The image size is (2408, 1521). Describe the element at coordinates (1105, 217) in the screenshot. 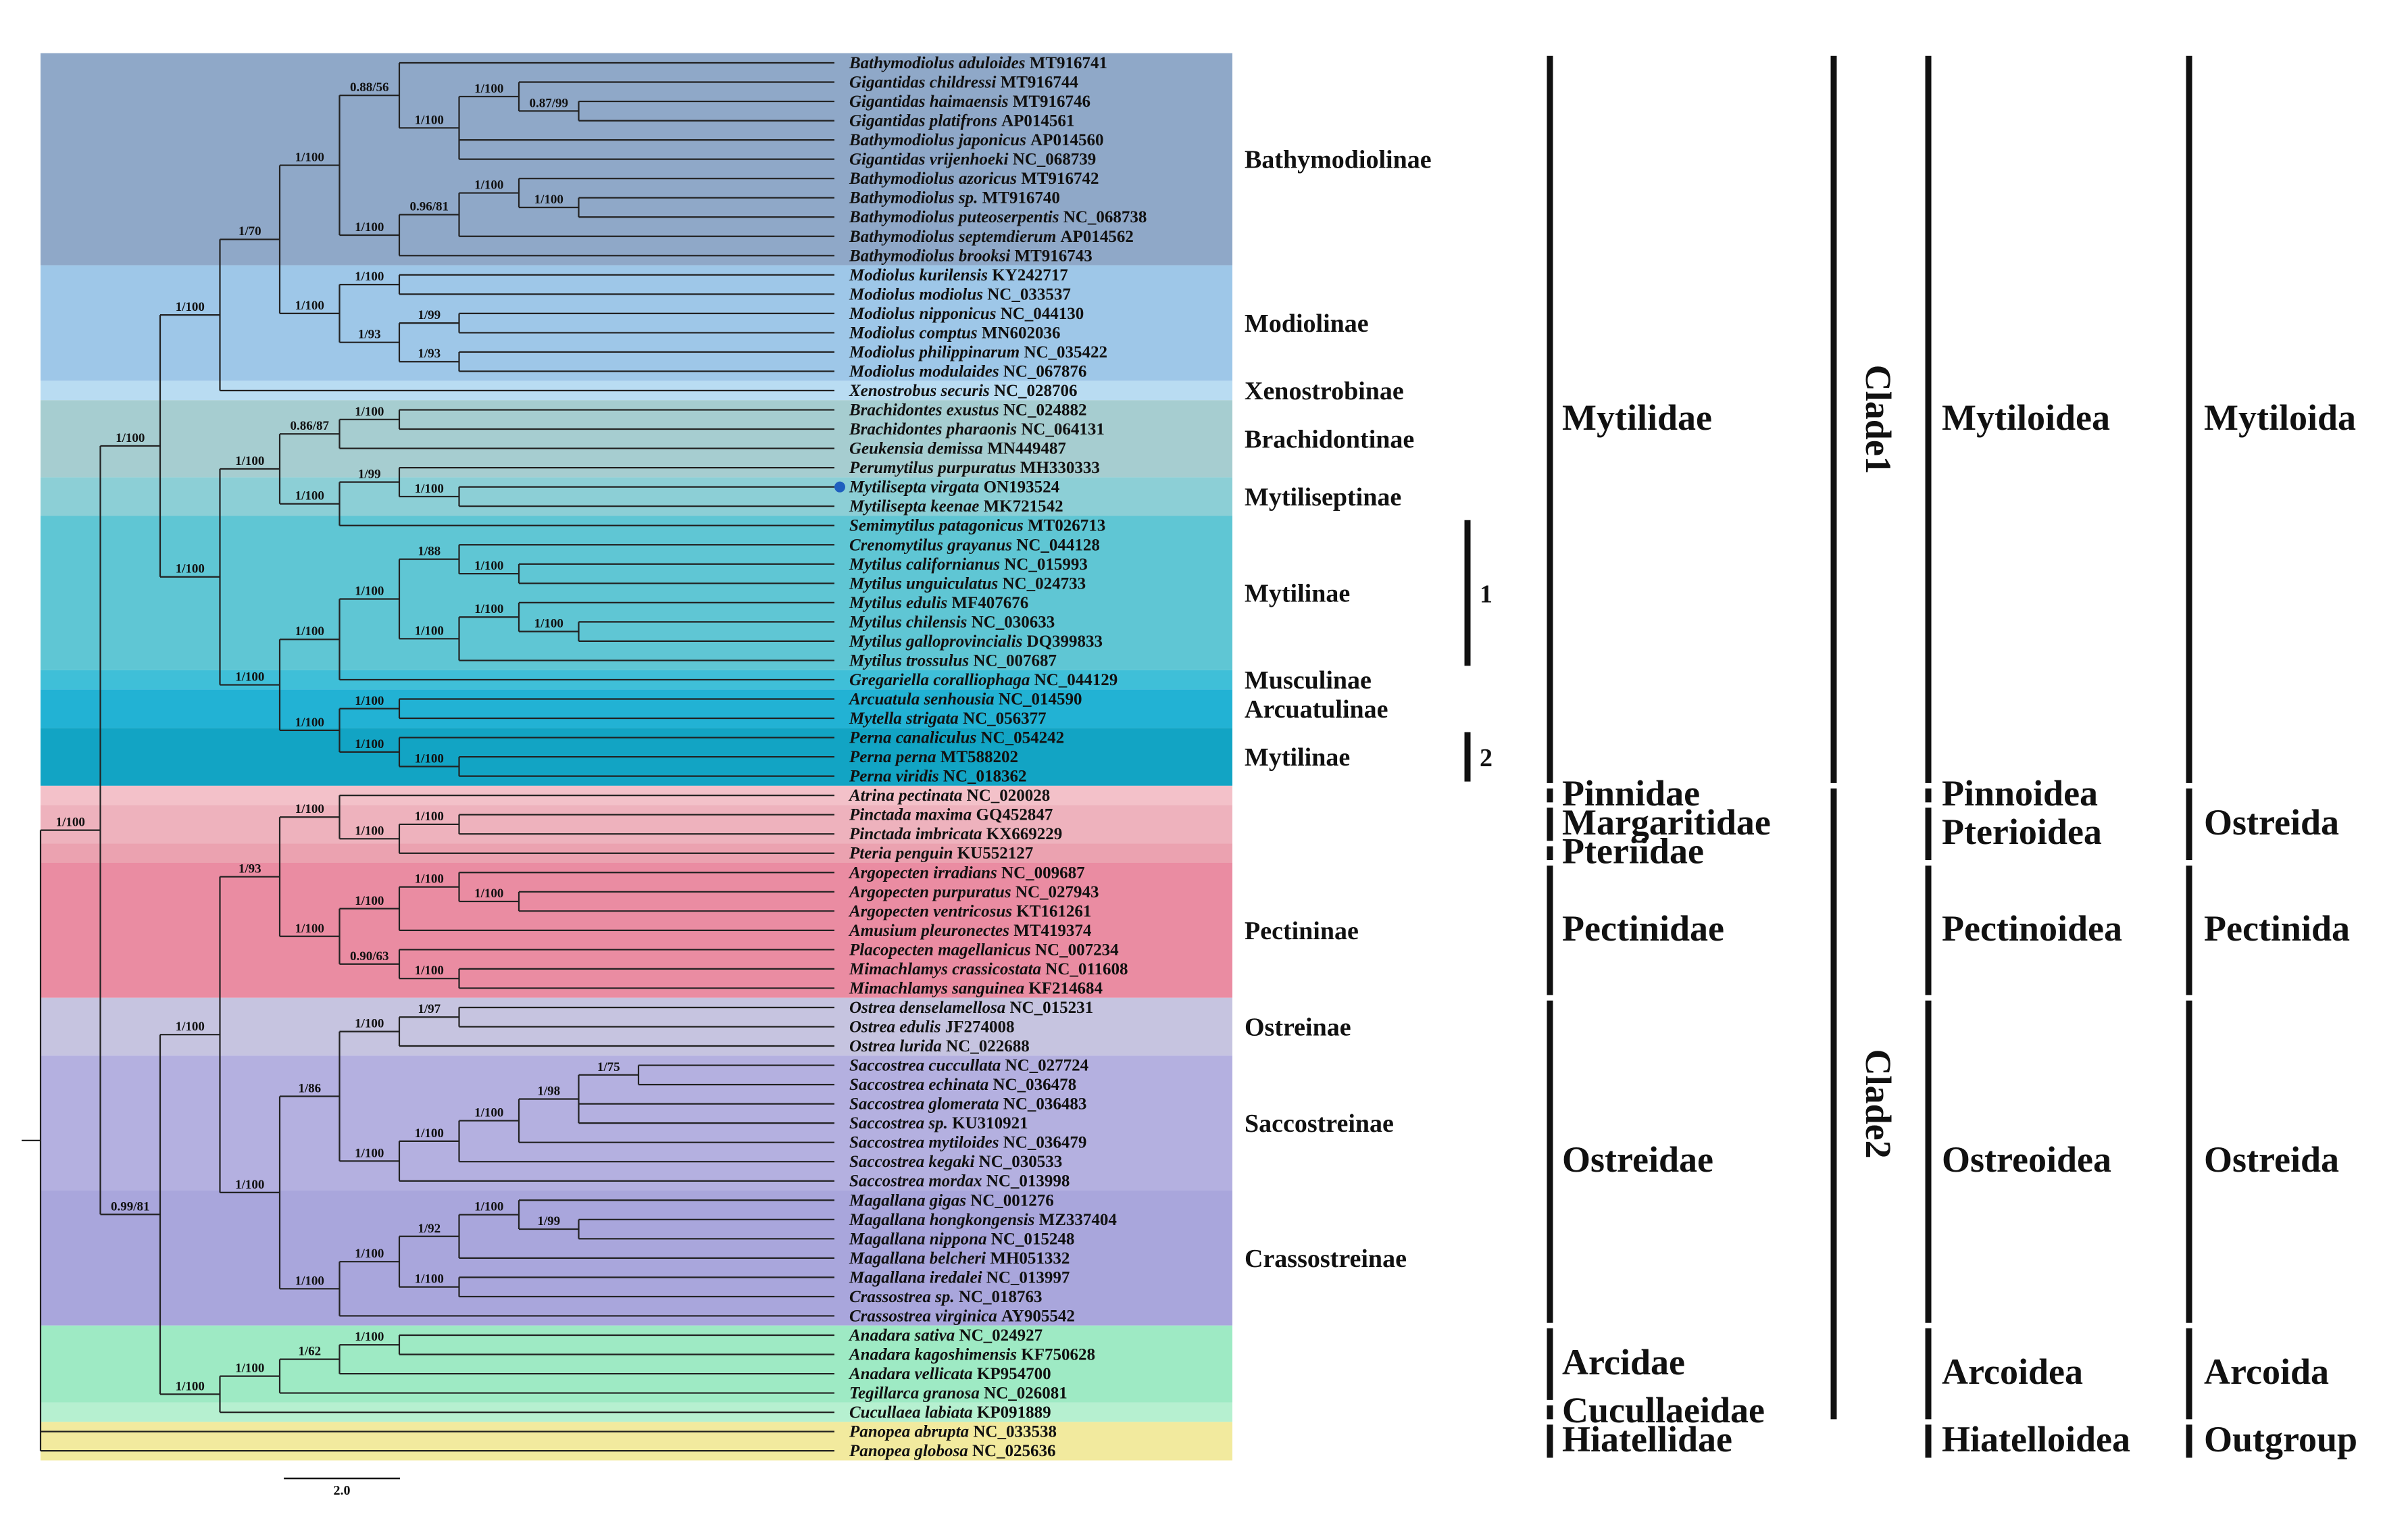

I see `accession: NC_068738` at that location.